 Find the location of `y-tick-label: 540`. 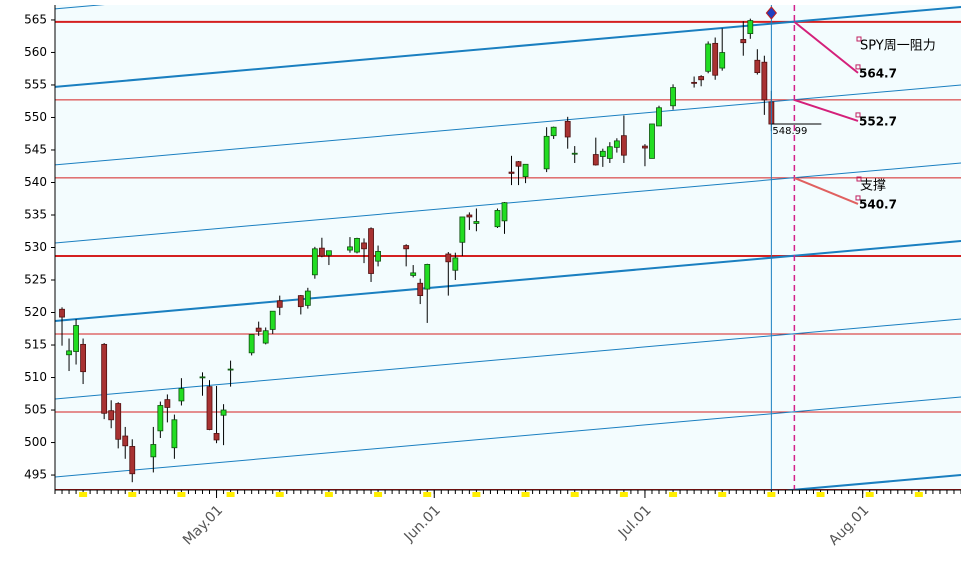

y-tick-label: 540 is located at coordinates (35, 182).